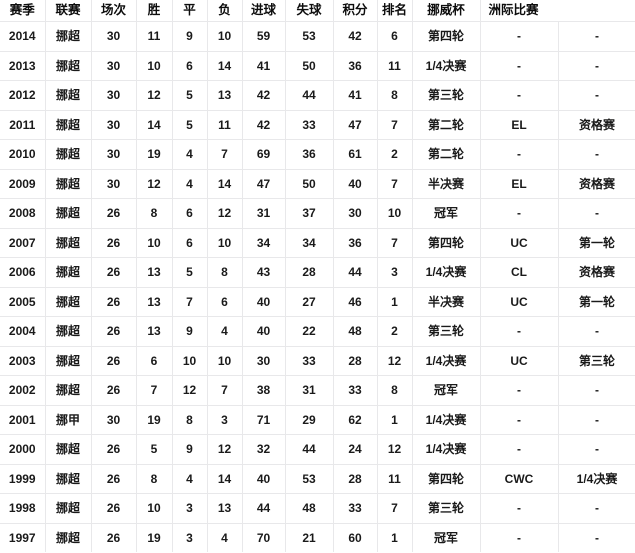 This screenshot has width=635, height=553. Describe the element at coordinates (23, 154) in the screenshot. I see `cell-season: 2010` at that location.